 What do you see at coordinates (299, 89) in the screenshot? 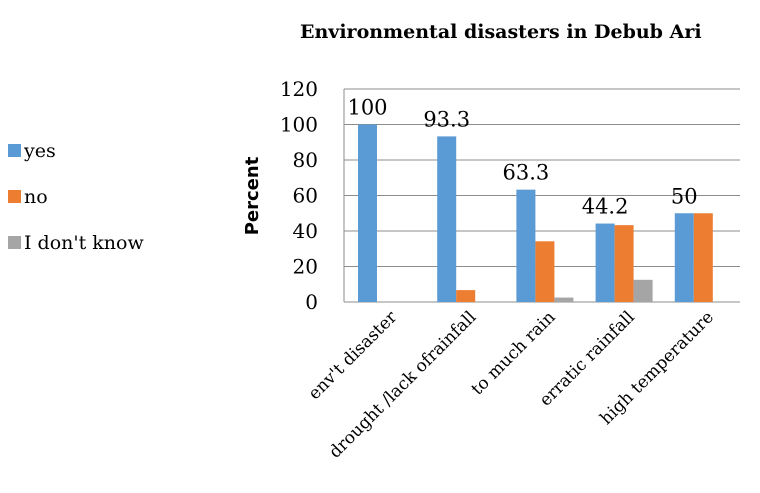
I see `y-tick-label: 120` at bounding box center [299, 89].